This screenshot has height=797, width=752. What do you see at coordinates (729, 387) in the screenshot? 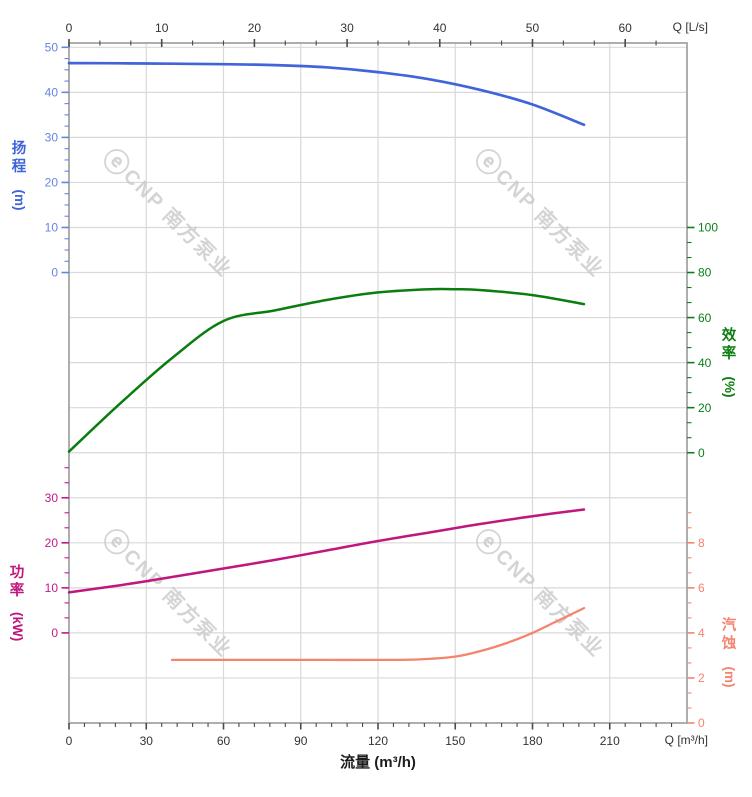
I see `efficiency-axis-unit: (%)` at bounding box center [729, 387].